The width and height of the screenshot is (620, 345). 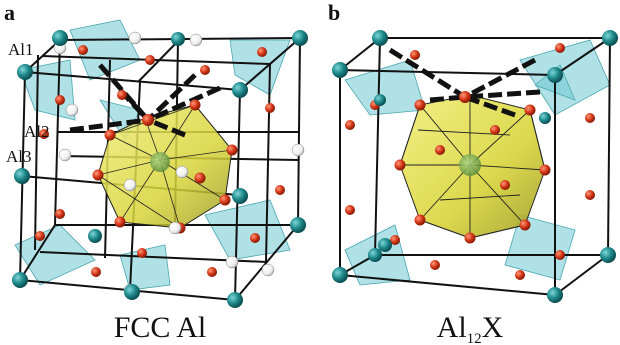 What do you see at coordinates (37, 131) in the screenshot?
I see `atom-label-al2: Al2` at bounding box center [37, 131].